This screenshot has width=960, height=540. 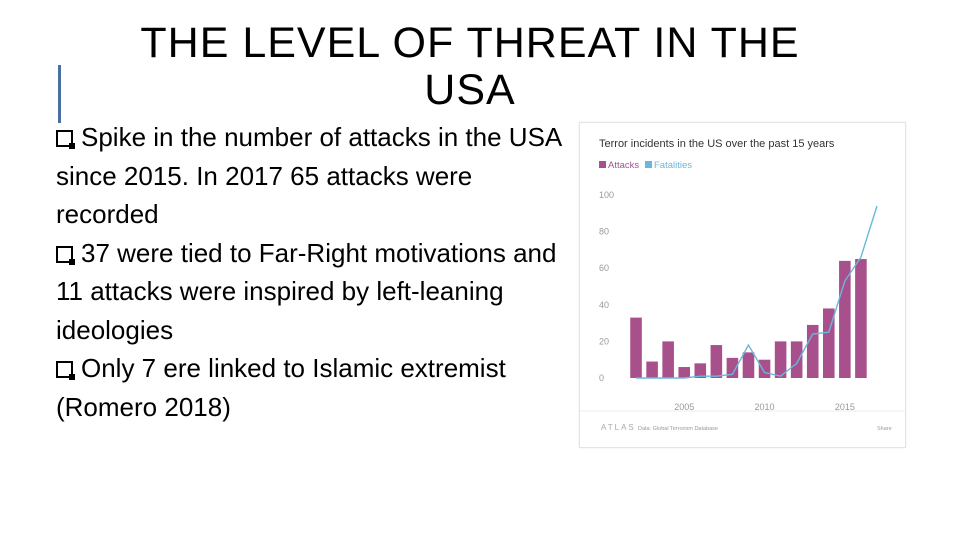 I want to click on y-axis: 0 20 40 60 80 100, so click(x=606, y=286).